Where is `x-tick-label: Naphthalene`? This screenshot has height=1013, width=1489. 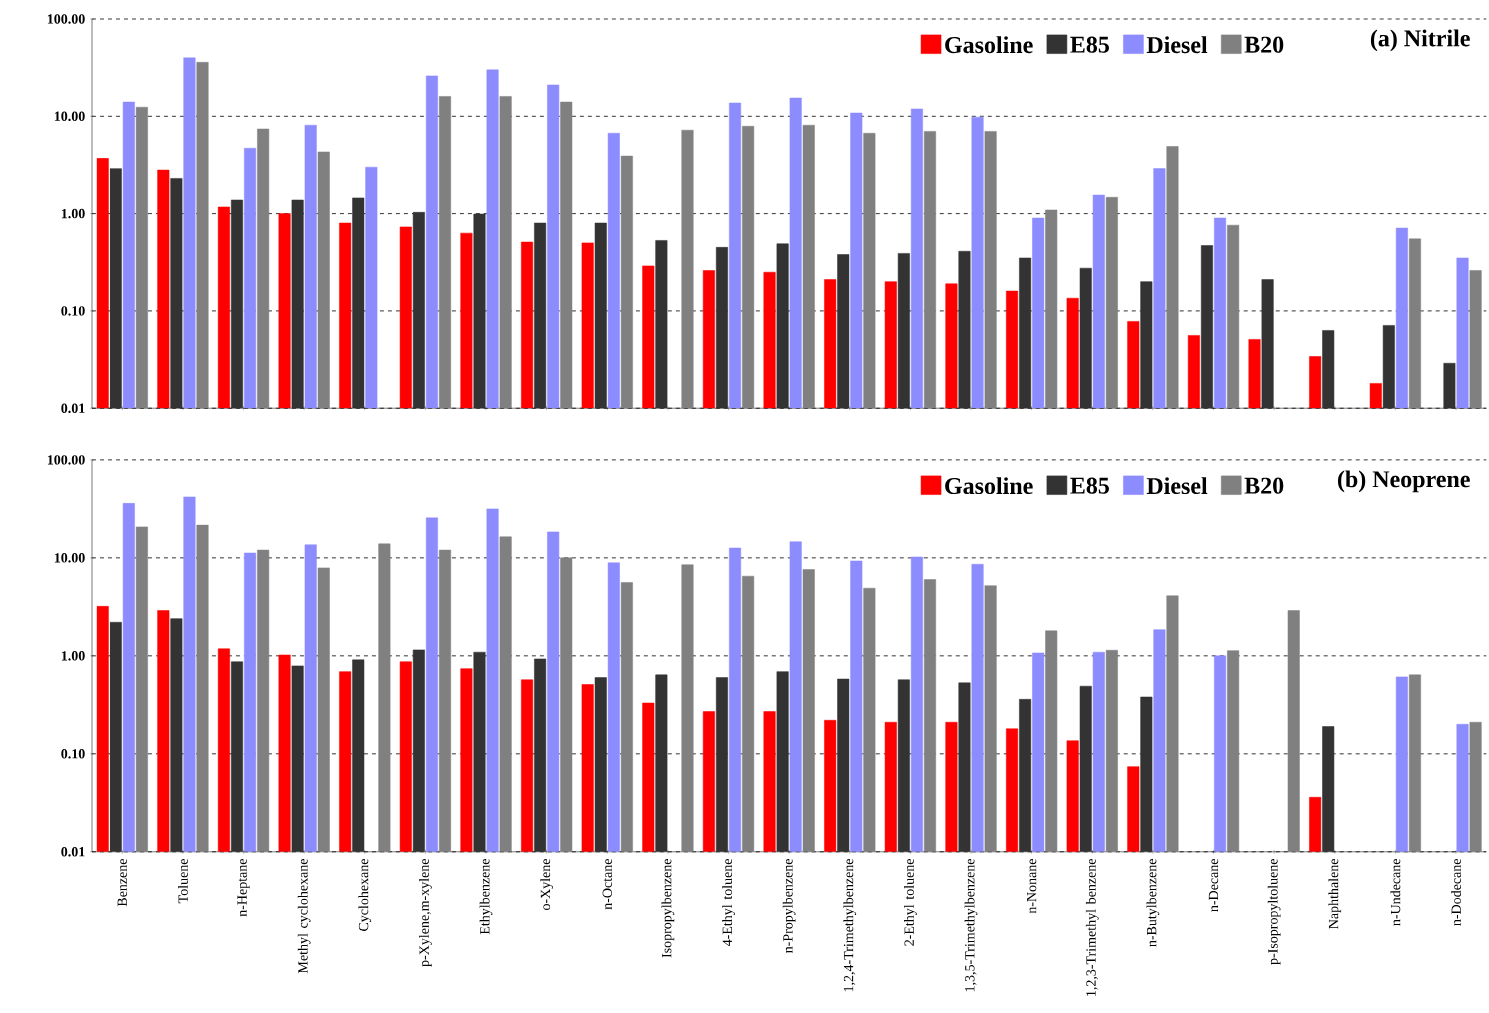 x-tick-label: Naphthalene is located at coordinates (1335, 893).